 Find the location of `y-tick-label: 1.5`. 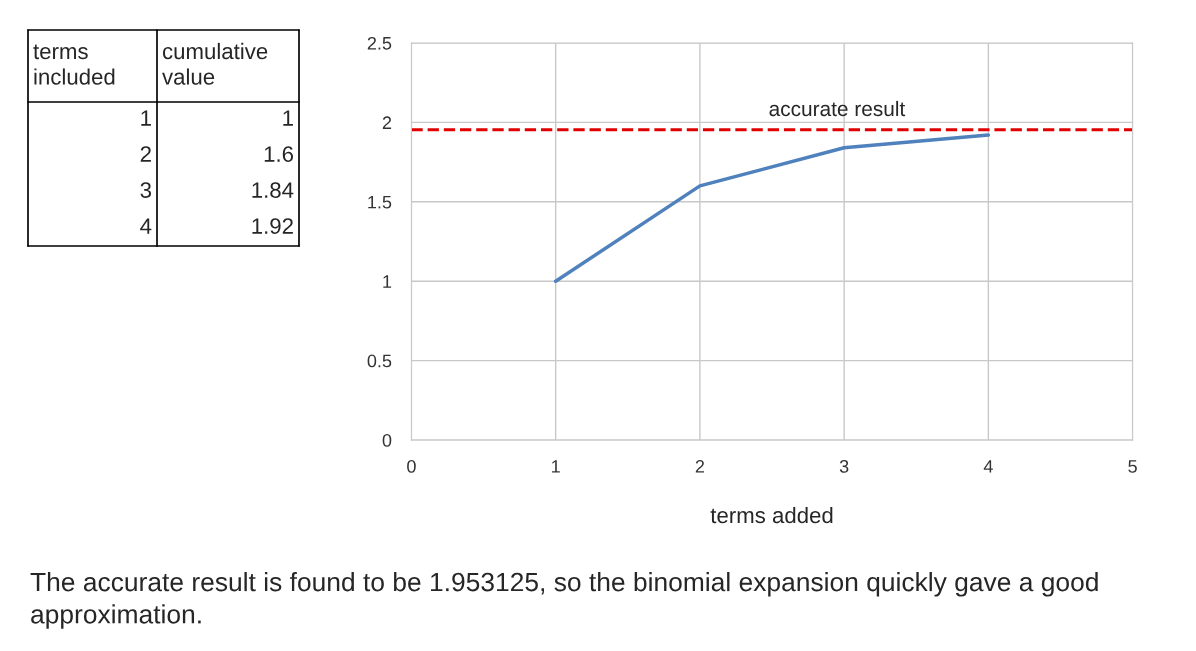

y-tick-label: 1.5 is located at coordinates (380, 202).